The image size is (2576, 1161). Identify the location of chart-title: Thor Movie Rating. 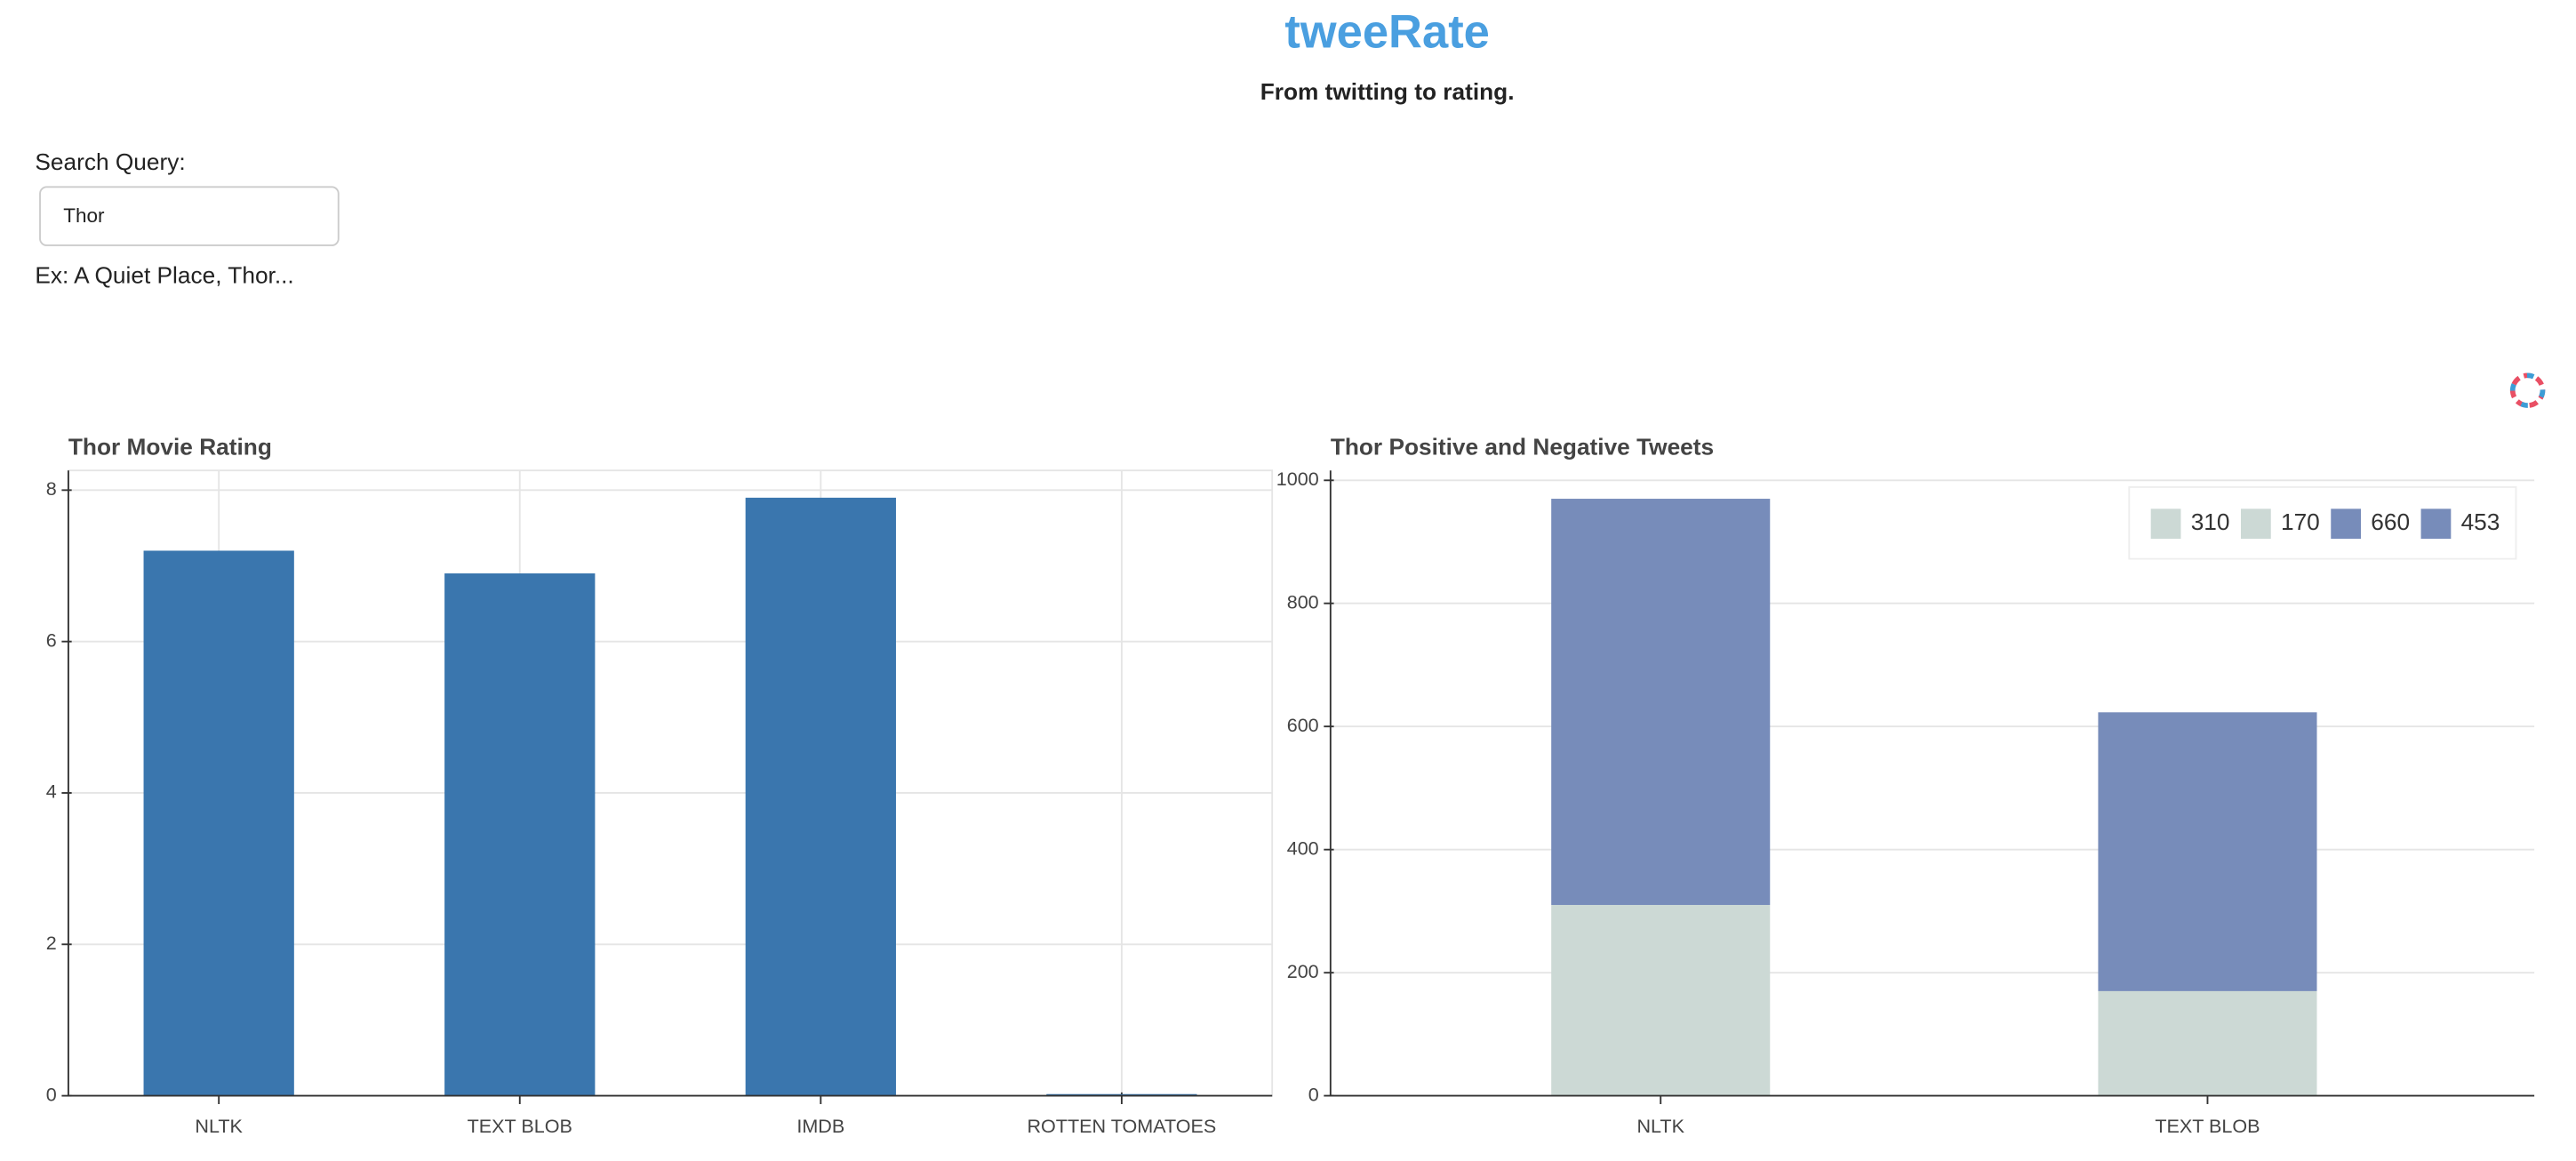
(170, 447).